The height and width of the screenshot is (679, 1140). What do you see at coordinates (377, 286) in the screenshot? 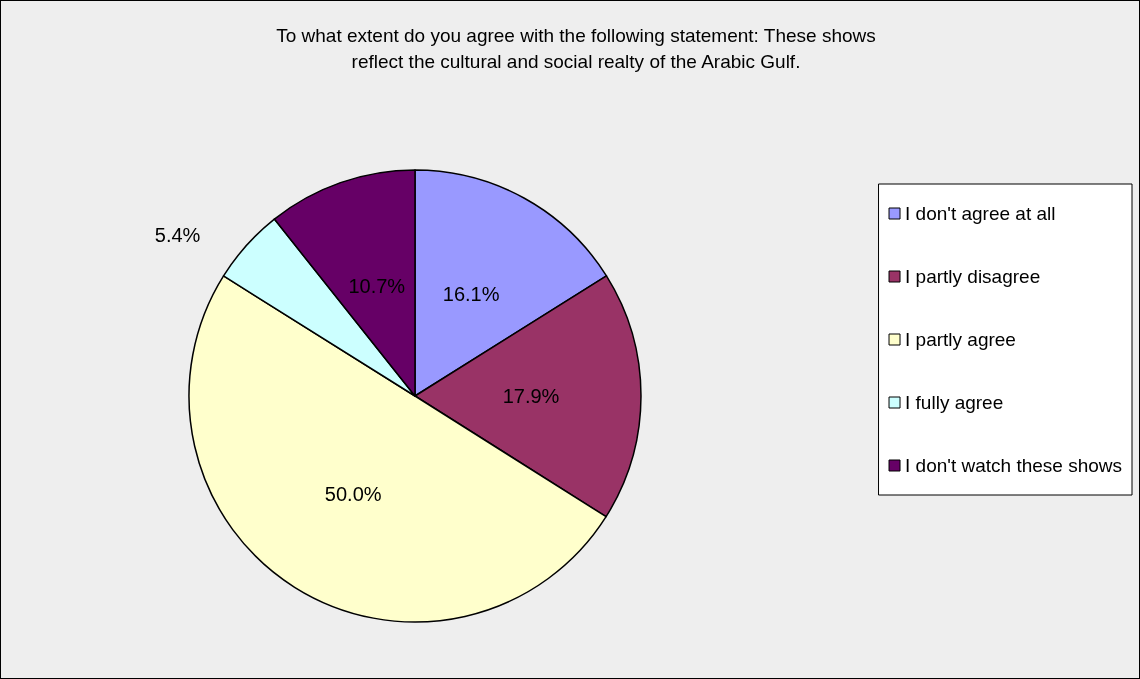
I see `data-label: 10.7%` at bounding box center [377, 286].